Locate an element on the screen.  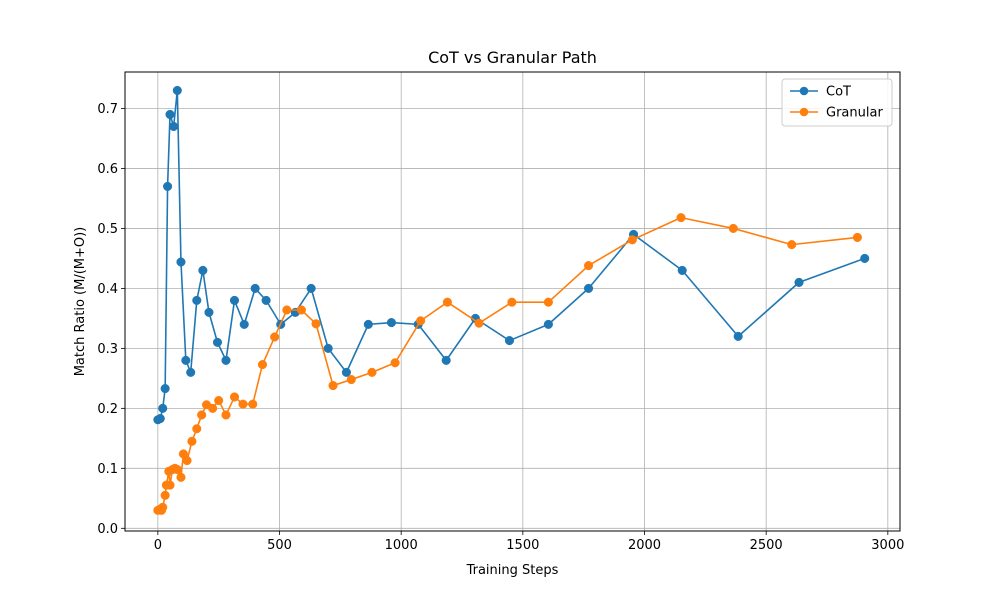
y-tick-label: 0.7 is located at coordinates (107, 109).